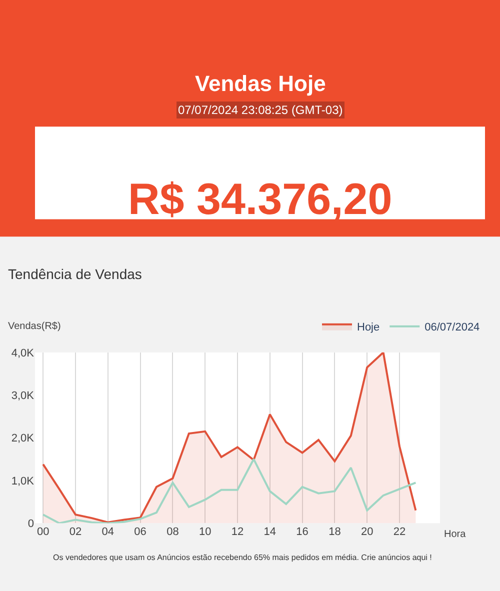 The image size is (500, 591). I want to click on x-tick-label: 14, so click(270, 532).